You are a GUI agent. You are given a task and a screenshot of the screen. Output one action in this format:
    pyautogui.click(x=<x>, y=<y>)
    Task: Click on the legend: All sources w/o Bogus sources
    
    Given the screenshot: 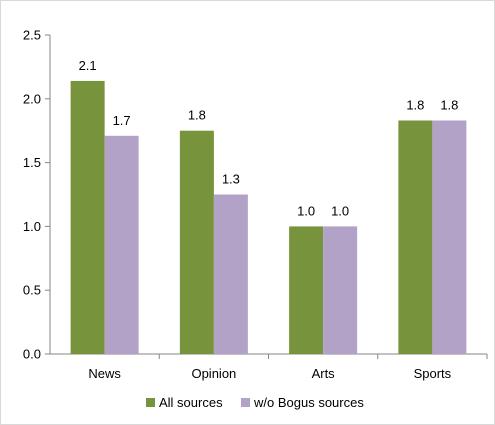 What is the action you would take?
    pyautogui.click(x=255, y=402)
    